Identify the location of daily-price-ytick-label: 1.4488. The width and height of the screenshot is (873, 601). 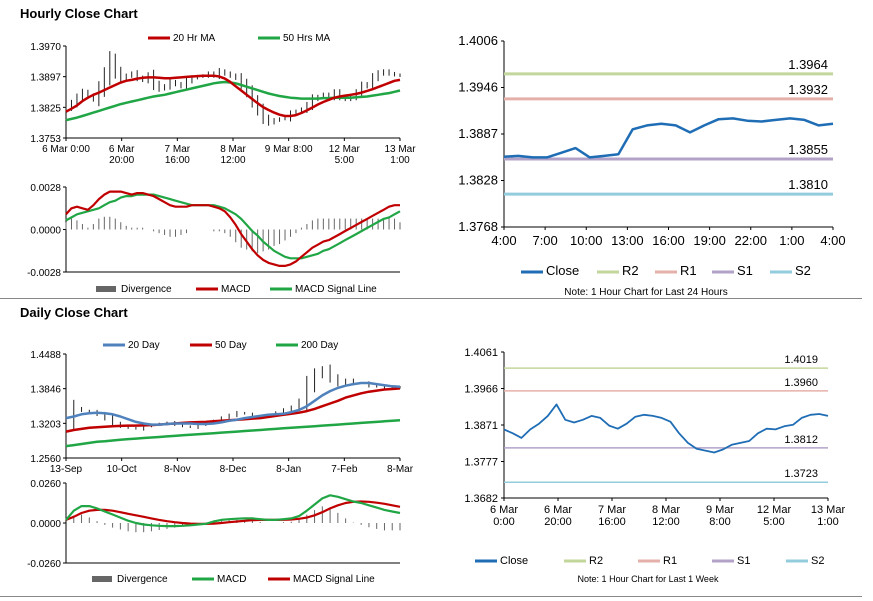
(45, 355).